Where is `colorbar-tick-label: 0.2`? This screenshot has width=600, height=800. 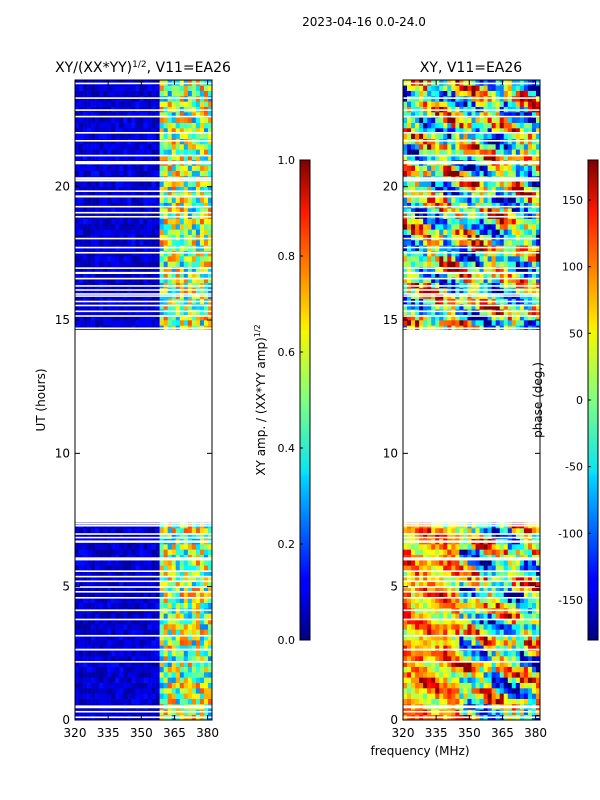
colorbar-tick-label: 0.2 is located at coordinates (287, 544).